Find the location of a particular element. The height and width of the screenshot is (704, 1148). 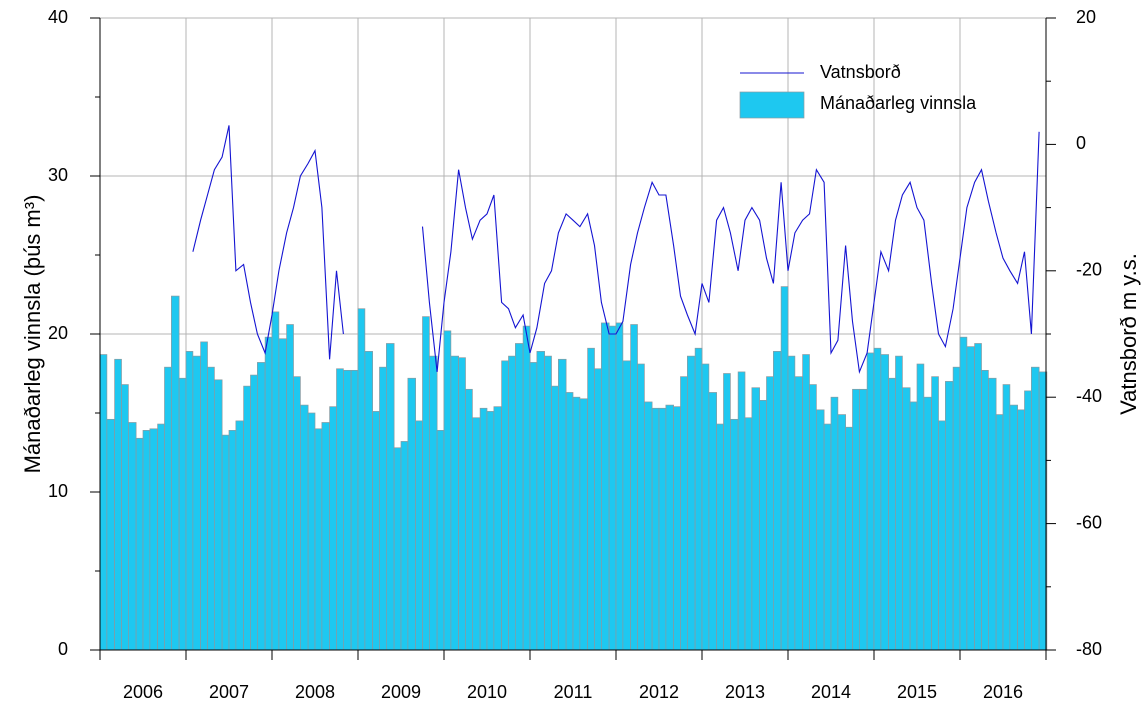

y-tick-label: 30 is located at coordinates (58, 175).